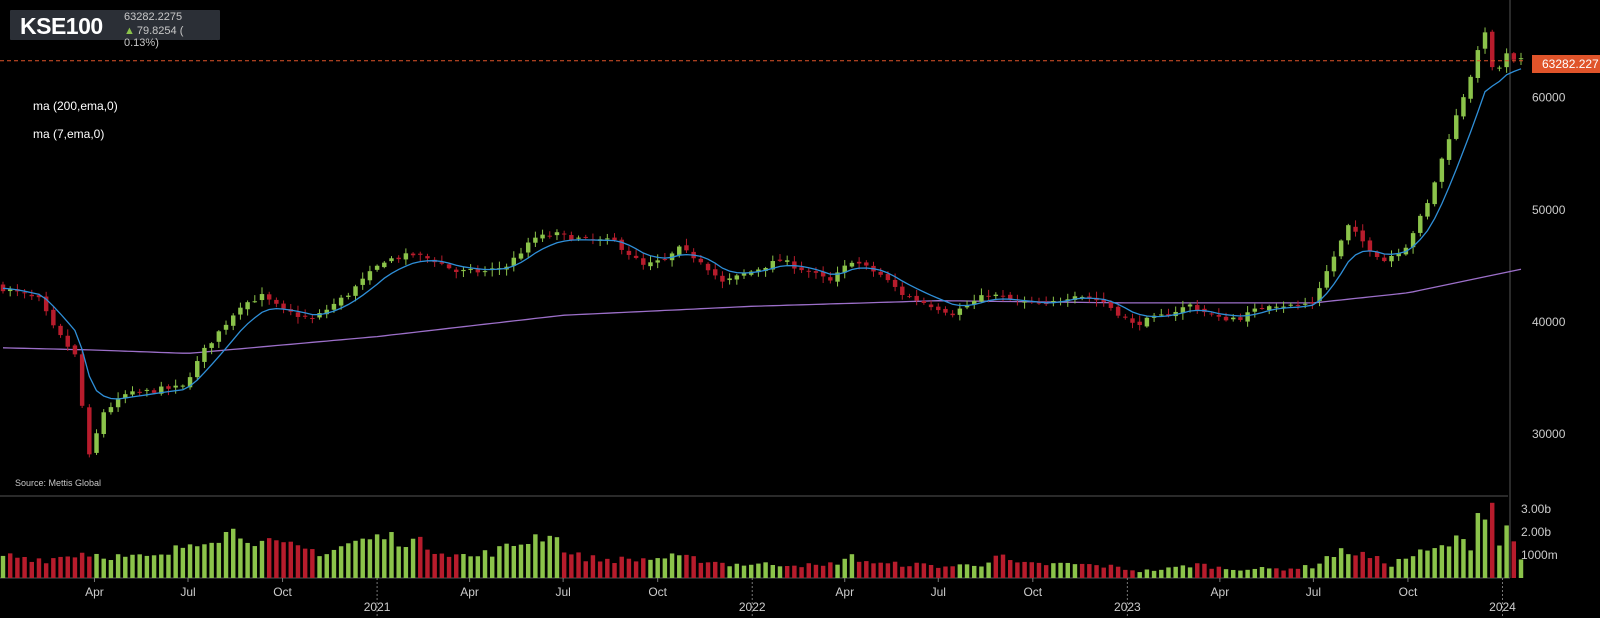 This screenshot has width=1600, height=618. Describe the element at coordinates (1536, 509) in the screenshot. I see `volume-tick-label: 3.00b` at that location.